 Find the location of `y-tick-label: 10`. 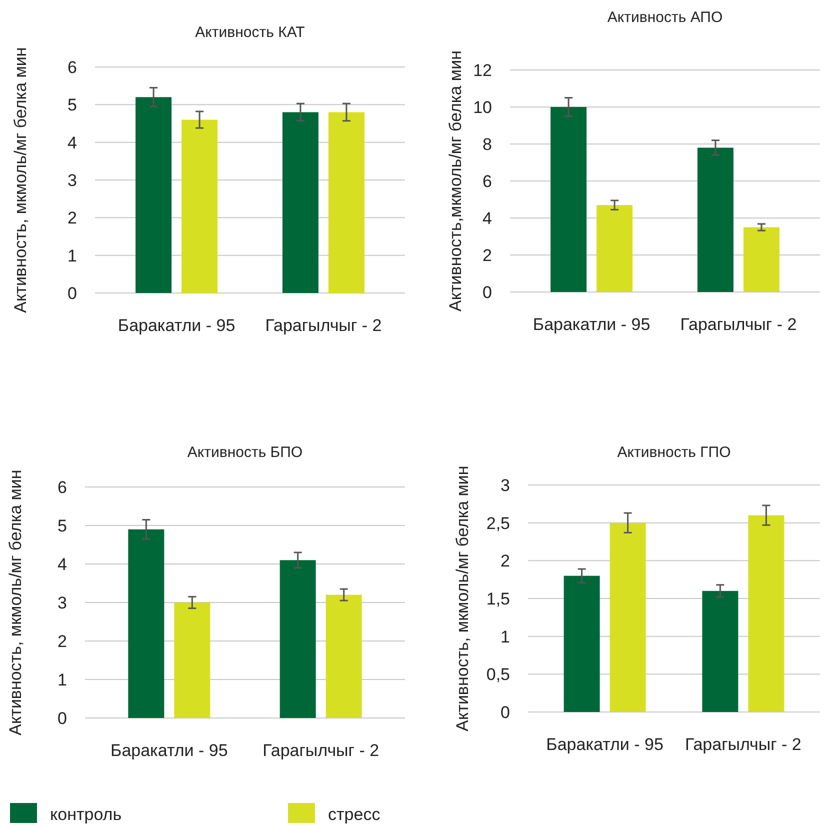

y-tick-label: 10 is located at coordinates (482, 107).